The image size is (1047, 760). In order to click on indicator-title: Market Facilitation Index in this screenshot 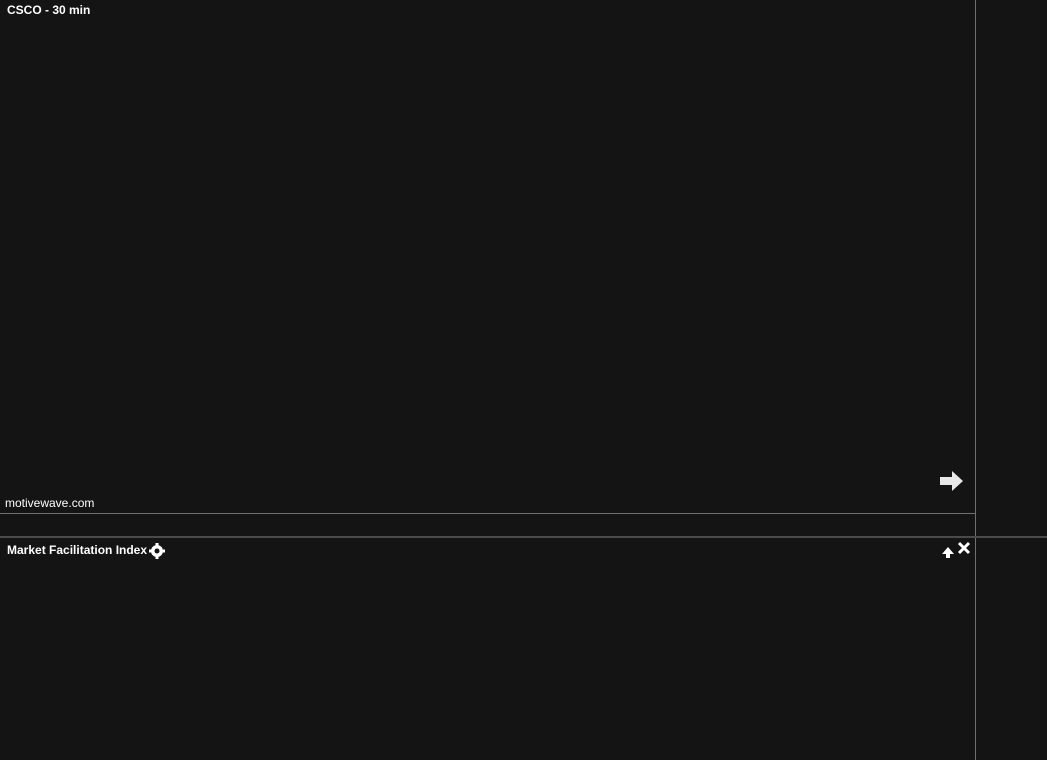, I will do `click(77, 550)`.